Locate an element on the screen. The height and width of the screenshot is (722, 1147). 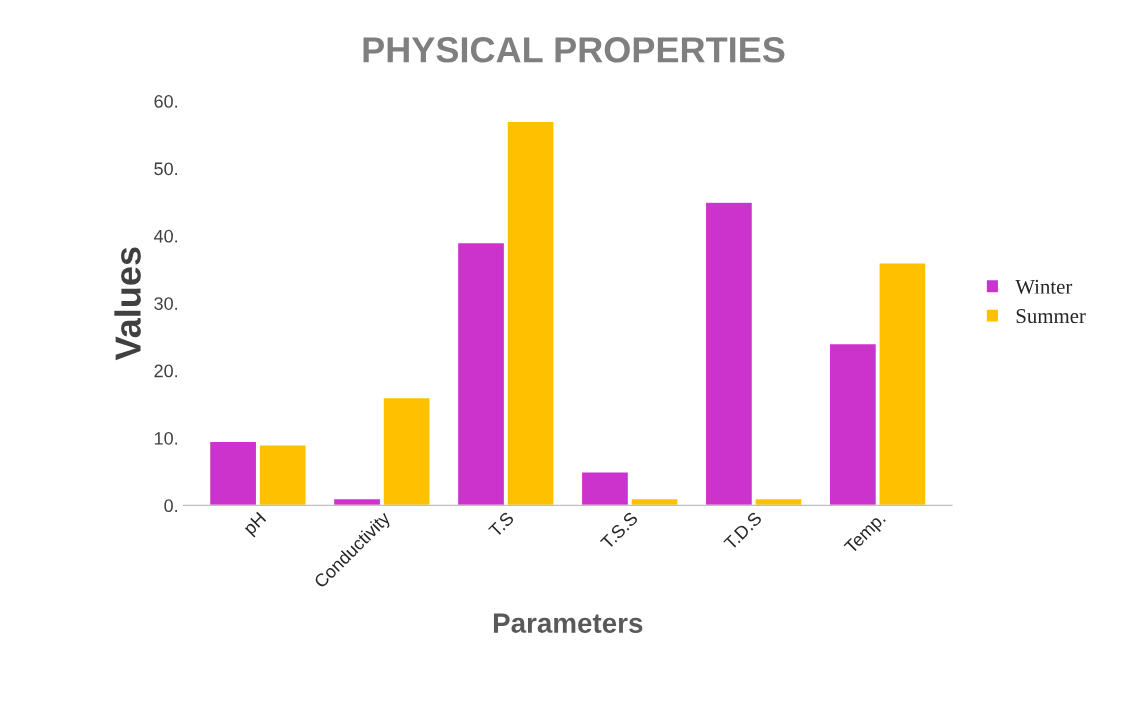
chart-title: PHYSICAL PROPERTIES is located at coordinates (574, 50).